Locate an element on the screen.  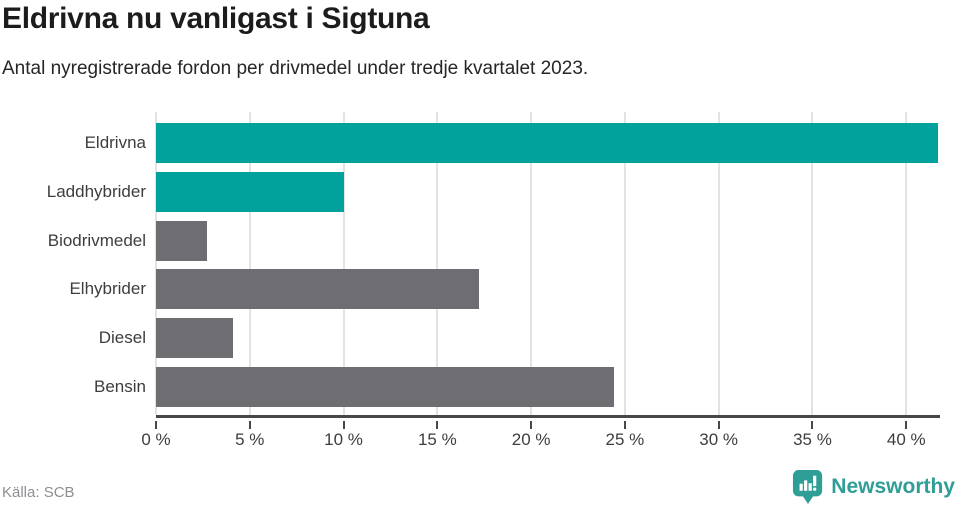
axis-tick-label: 20 % is located at coordinates (531, 439).